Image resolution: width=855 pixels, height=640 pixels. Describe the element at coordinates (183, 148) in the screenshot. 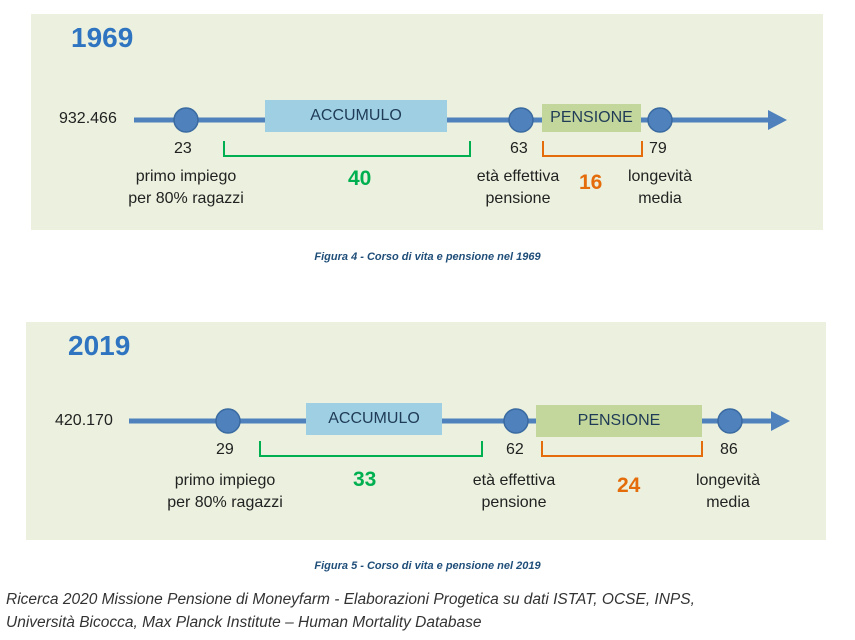

I see `age-first-job: 23` at that location.